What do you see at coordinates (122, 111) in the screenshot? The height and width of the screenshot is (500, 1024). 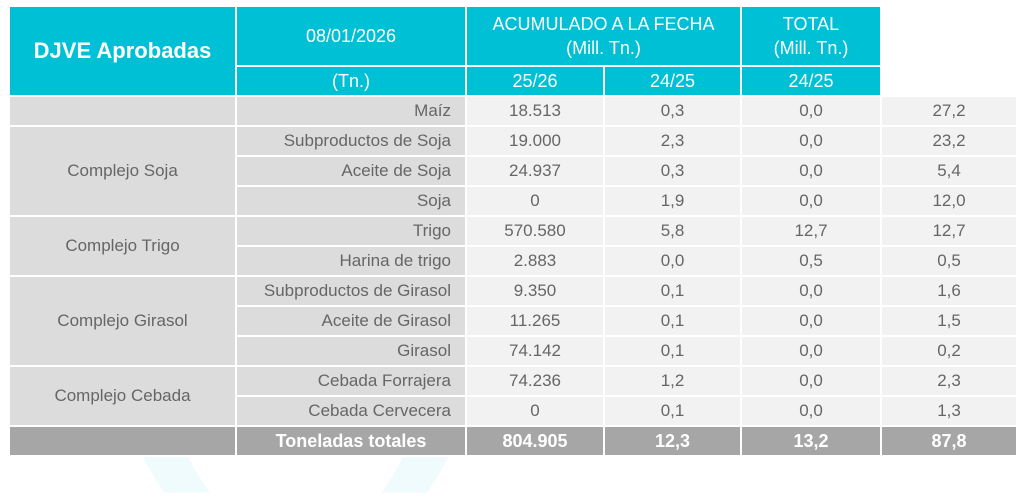 I see `group-cell` at bounding box center [122, 111].